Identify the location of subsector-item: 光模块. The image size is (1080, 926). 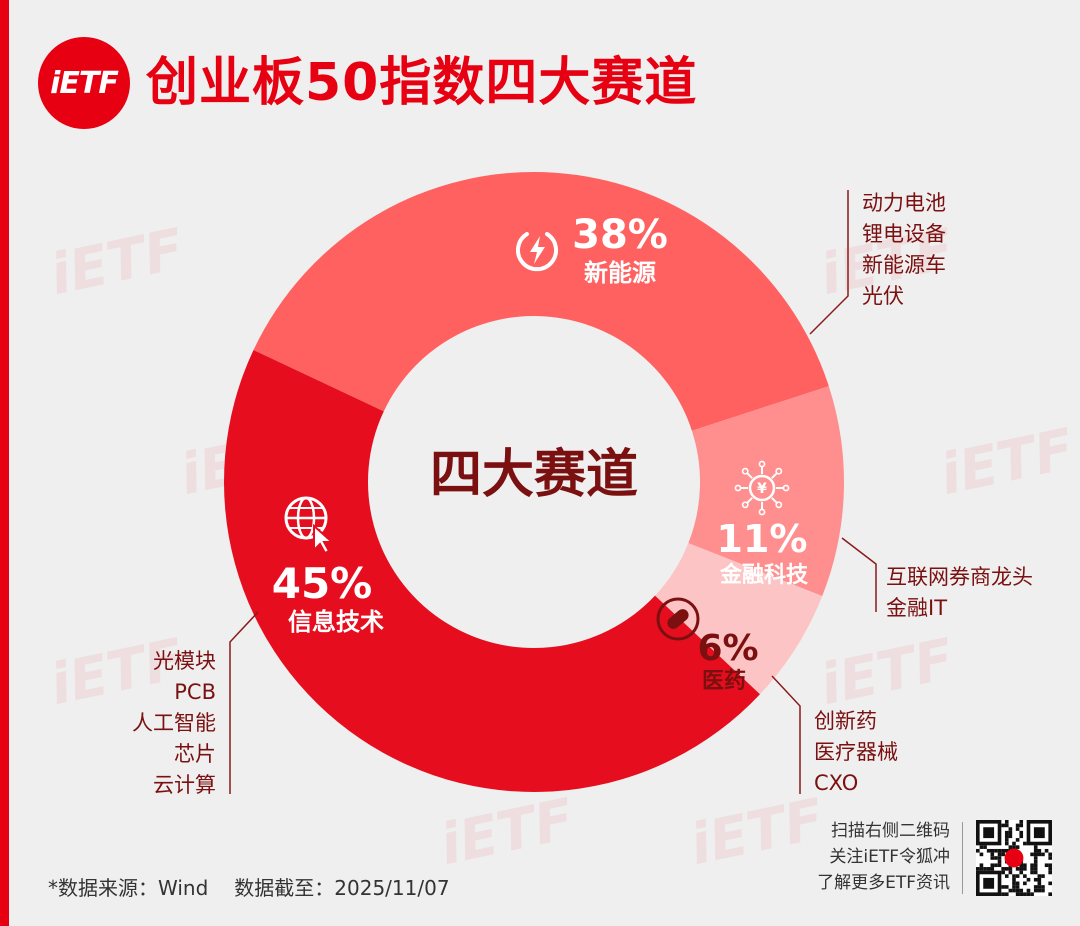
(184, 661).